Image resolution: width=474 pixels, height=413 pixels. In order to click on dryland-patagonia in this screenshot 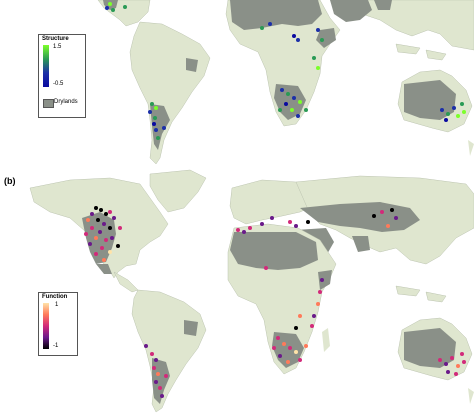, I will do `click(161, 381)`.